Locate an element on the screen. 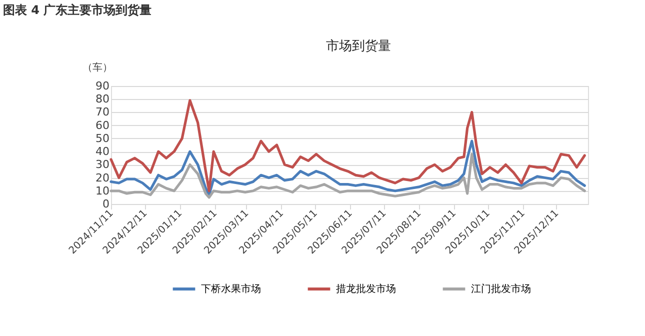 The height and width of the screenshot is (336, 645). y-tick-label: 40 is located at coordinates (103, 151).